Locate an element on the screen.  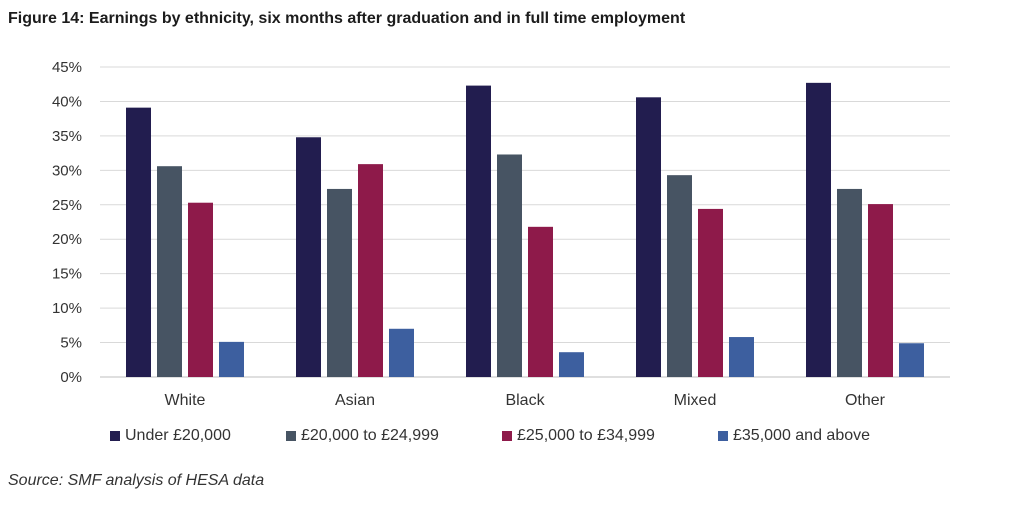
legend-label: Under £20,000 is located at coordinates (178, 435).